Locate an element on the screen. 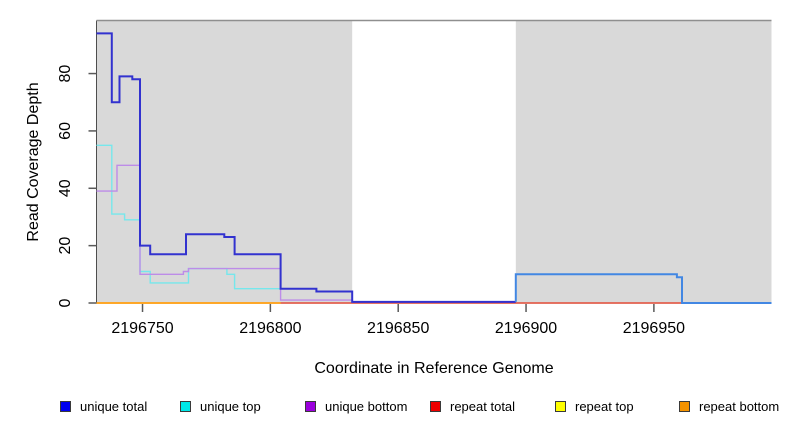  legend-label: repeat bottom is located at coordinates (739, 406).